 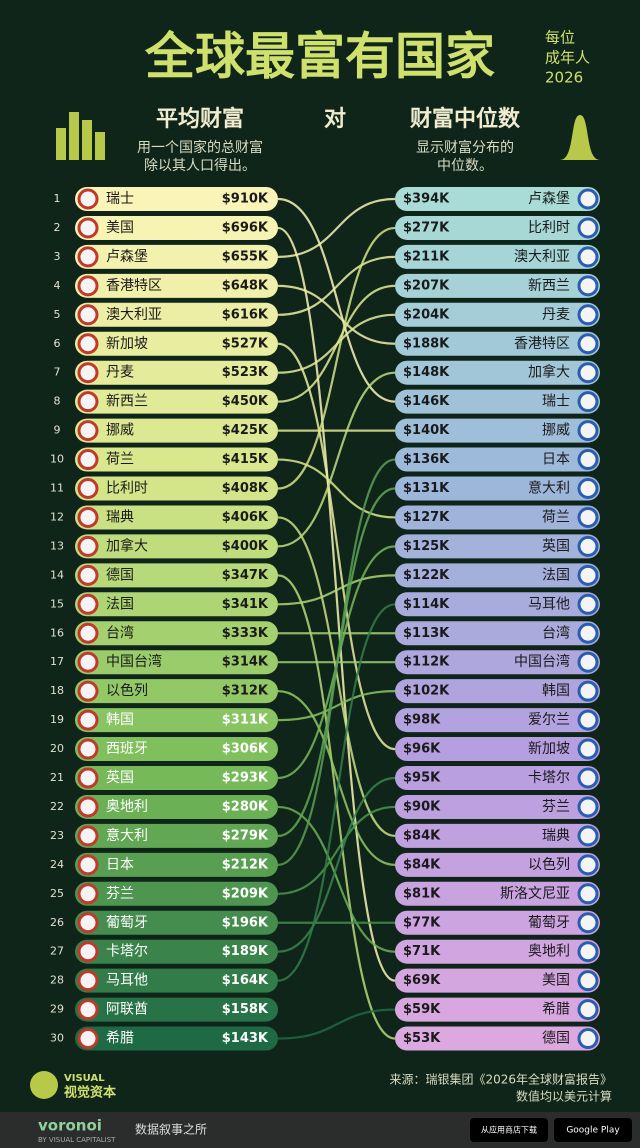 What do you see at coordinates (426, 691) in the screenshot?
I see `median-value: $102K` at bounding box center [426, 691].